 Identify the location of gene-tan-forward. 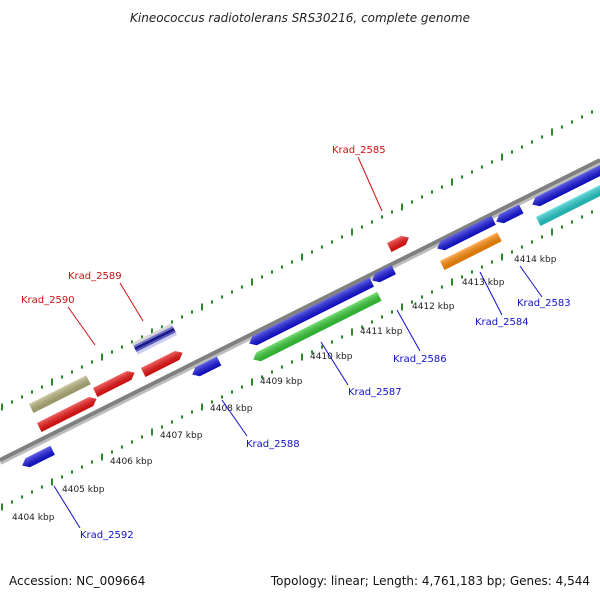
(60, 394).